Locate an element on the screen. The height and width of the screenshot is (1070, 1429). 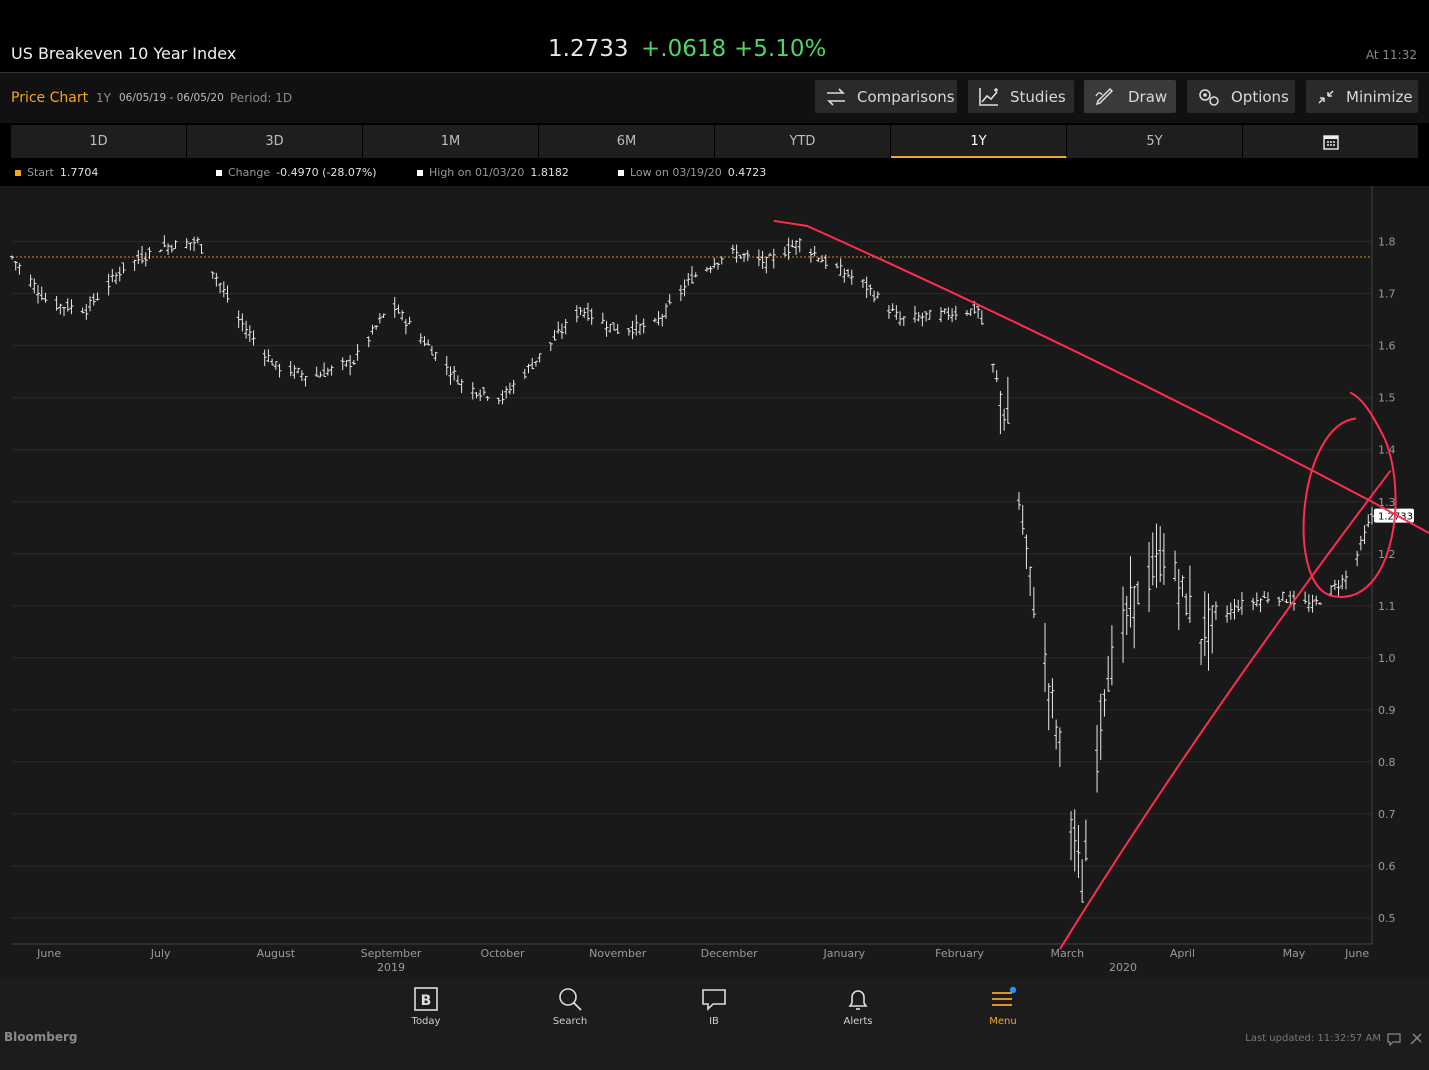
x-tick-label: May is located at coordinates (1294, 953).